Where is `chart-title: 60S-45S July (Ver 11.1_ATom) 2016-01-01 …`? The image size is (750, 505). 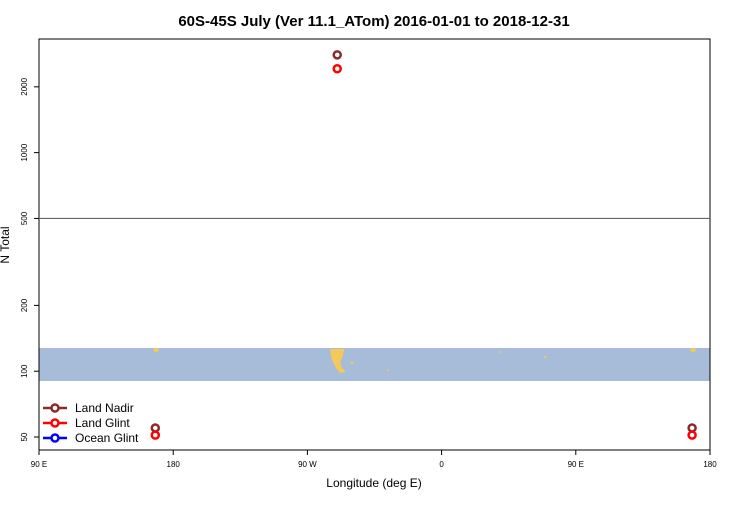 chart-title: 60S-45S July (Ver 11.1_ATom) 2016-01-01 … is located at coordinates (373, 21).